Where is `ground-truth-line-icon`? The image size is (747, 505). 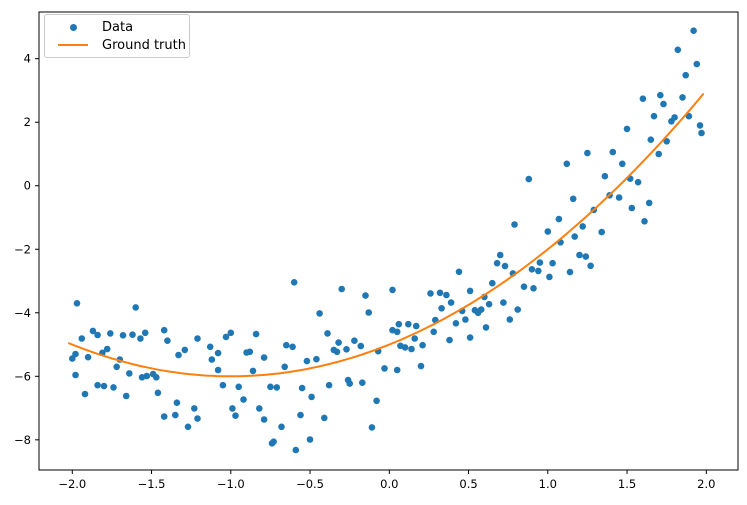 ground-truth-line-icon is located at coordinates (73, 45).